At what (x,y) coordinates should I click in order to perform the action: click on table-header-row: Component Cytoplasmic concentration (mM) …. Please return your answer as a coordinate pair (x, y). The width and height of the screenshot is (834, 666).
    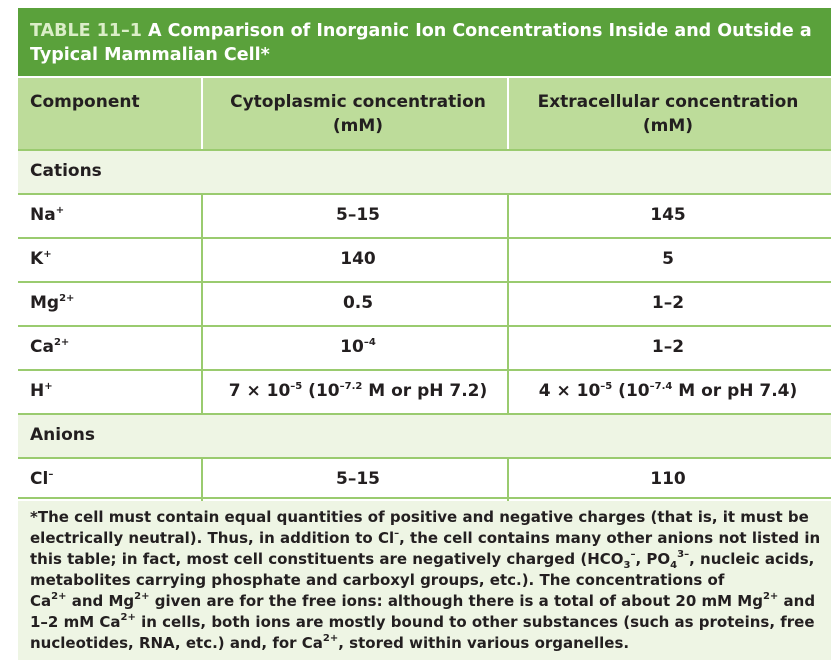
    Looking at the image, I should click on (424, 112).